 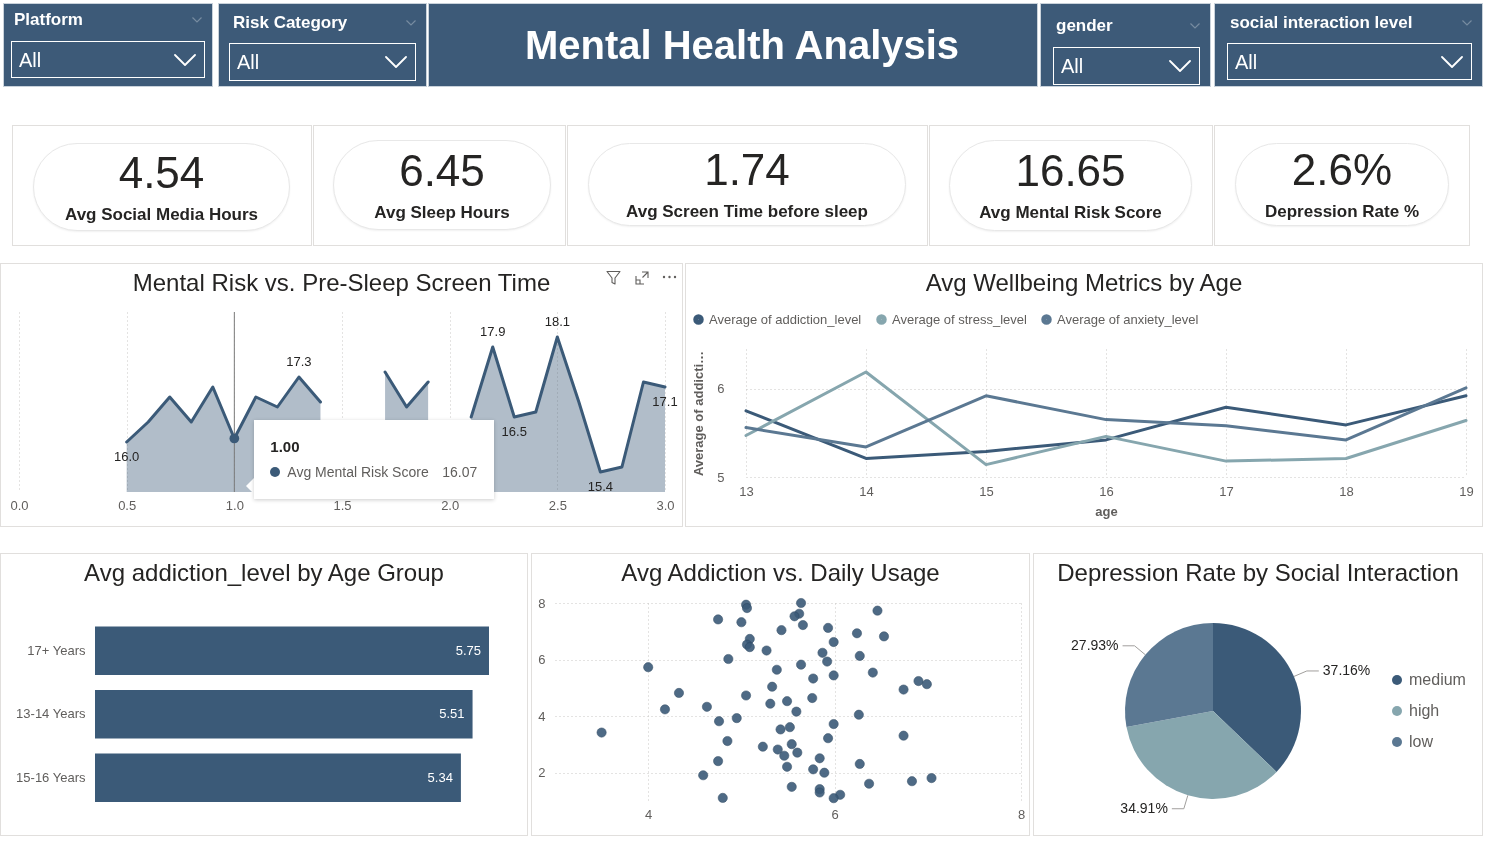 What do you see at coordinates (1421, 741) in the screenshot?
I see `legend-label: low` at bounding box center [1421, 741].